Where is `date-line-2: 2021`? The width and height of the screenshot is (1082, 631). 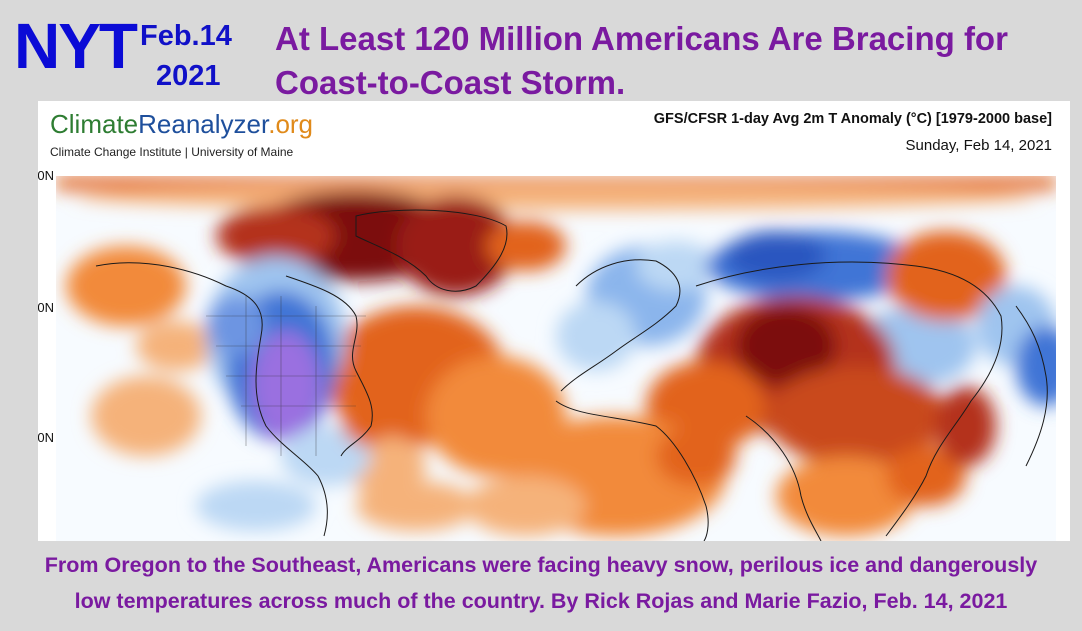
date-line-2: 2021 is located at coordinates (188, 76).